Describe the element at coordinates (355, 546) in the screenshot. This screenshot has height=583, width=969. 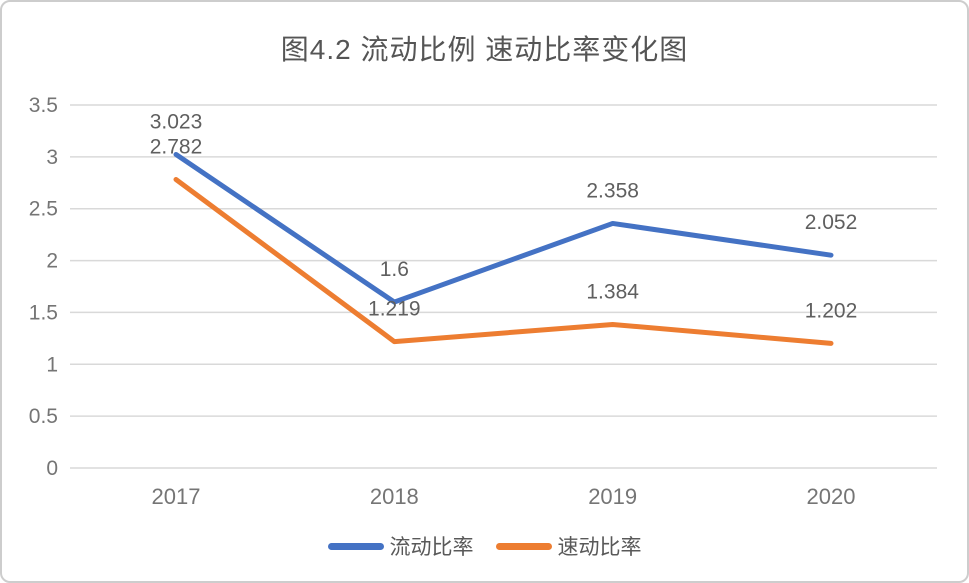
I see `legend-line-current-ratio` at that location.